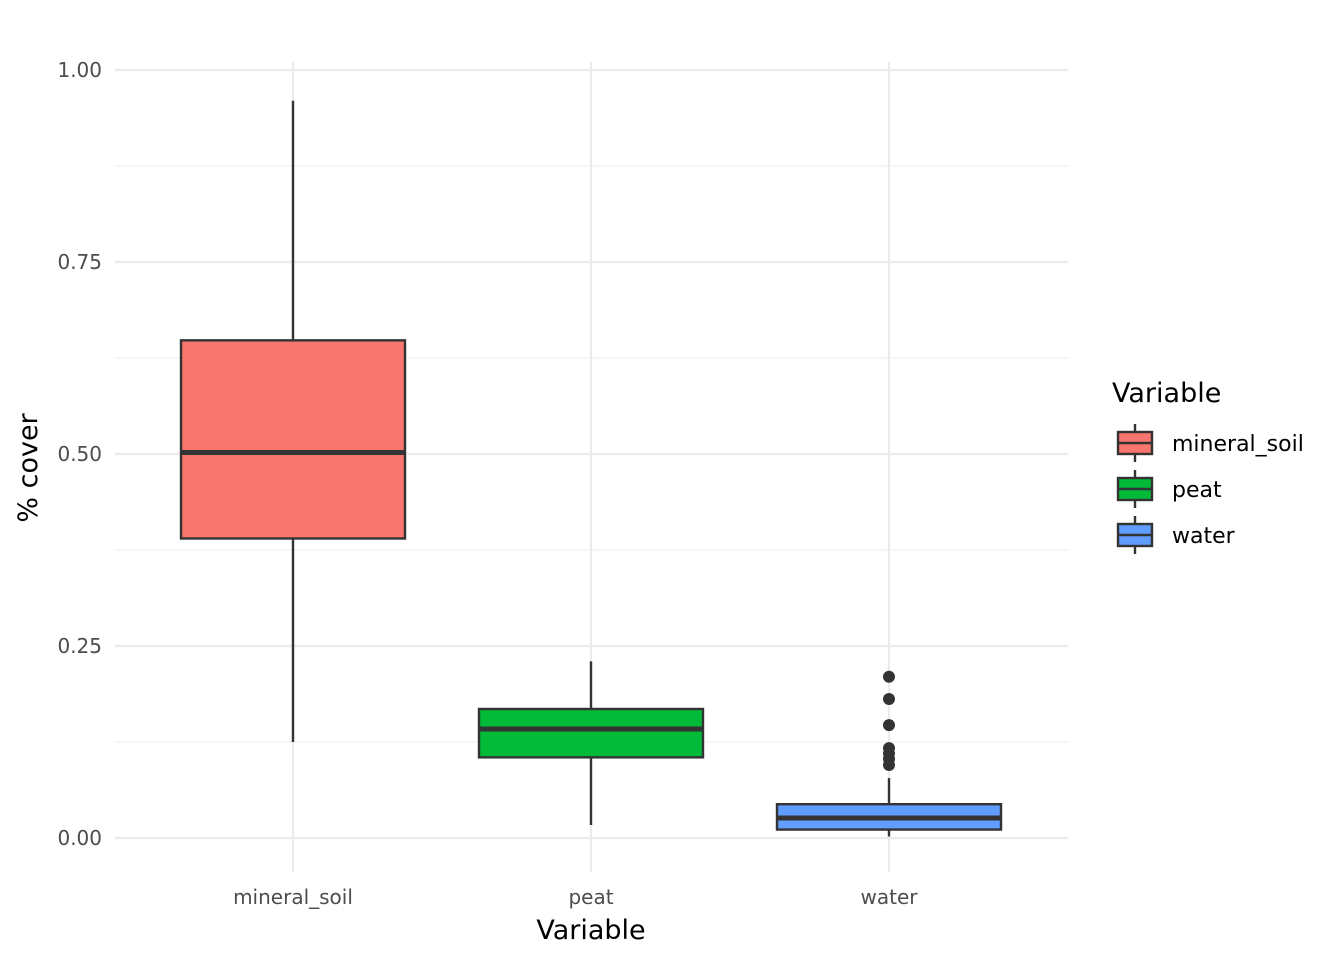  I want to click on box-water, so click(889, 753).